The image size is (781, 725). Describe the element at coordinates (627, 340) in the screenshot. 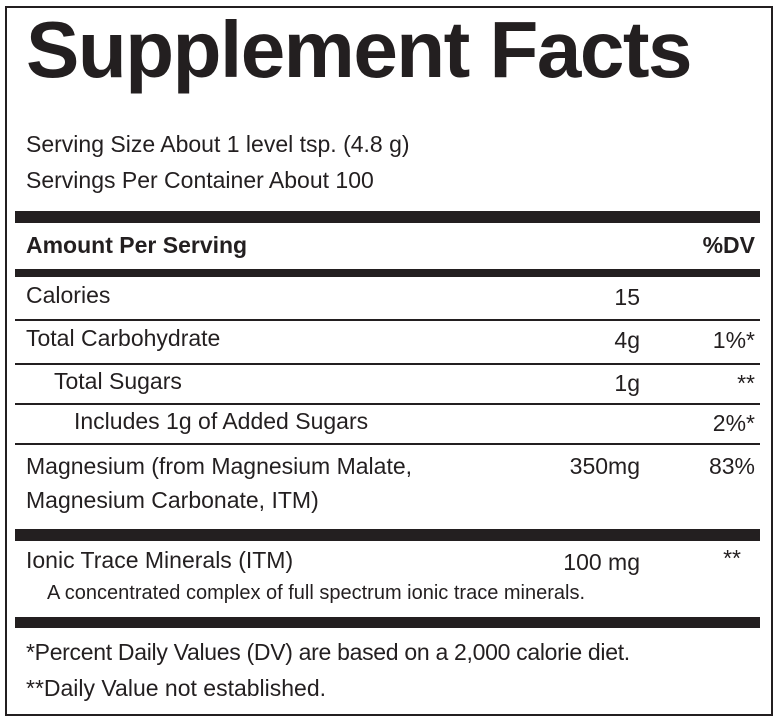

I see `nutrient-amount: 4g` at that location.